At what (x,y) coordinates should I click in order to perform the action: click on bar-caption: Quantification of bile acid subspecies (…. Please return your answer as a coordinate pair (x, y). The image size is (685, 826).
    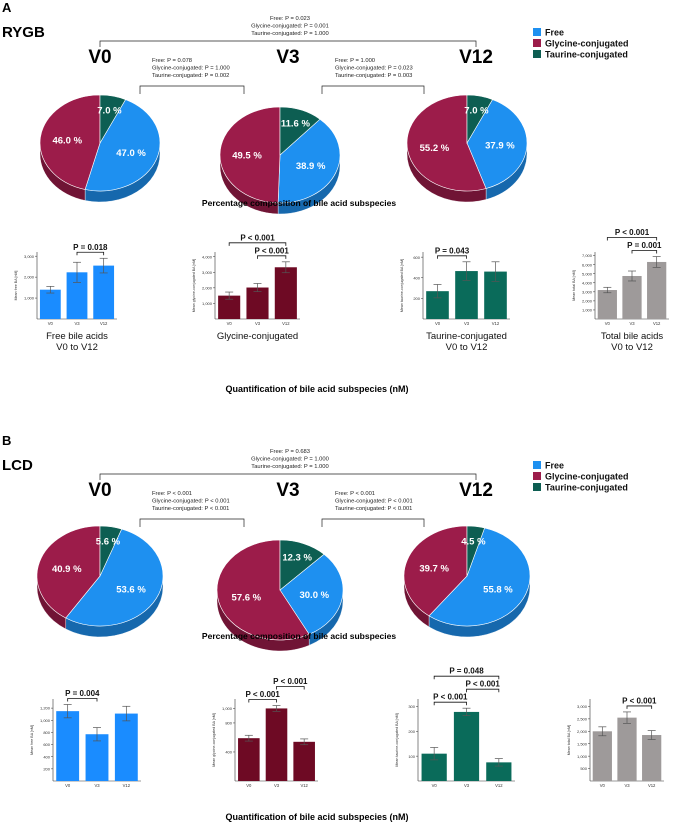
    Looking at the image, I should click on (316, 389).